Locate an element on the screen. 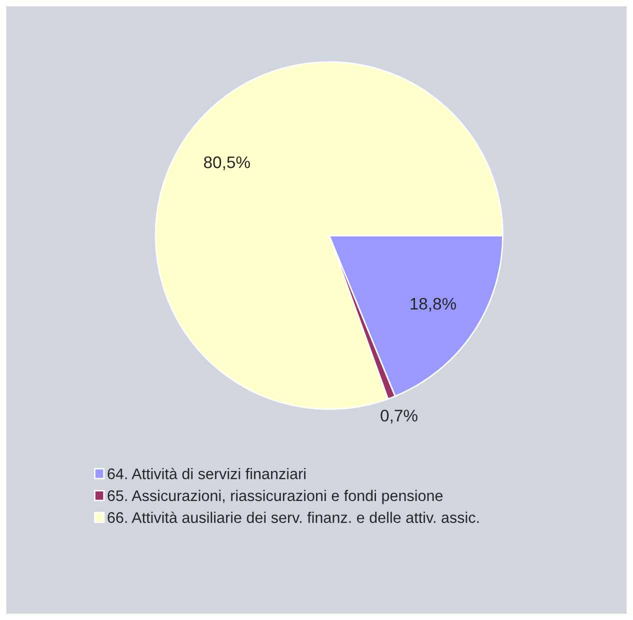 The height and width of the screenshot is (620, 633). legend-label: 66. Attività ausiliarie dei serv. finanz. e delle attiv. assic. is located at coordinates (293, 517).